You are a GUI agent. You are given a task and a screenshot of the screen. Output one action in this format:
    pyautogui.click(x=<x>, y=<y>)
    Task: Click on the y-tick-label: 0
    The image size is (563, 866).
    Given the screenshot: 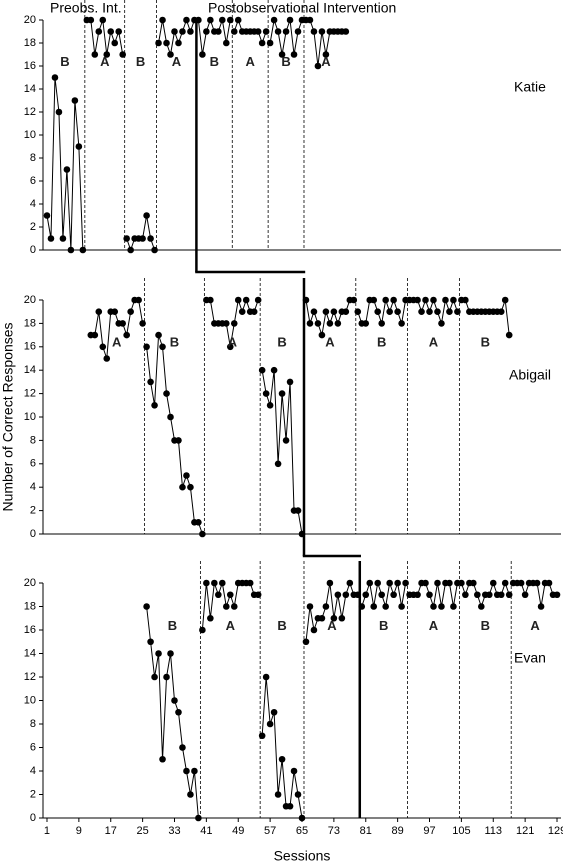 What is the action you would take?
    pyautogui.click(x=33, y=534)
    